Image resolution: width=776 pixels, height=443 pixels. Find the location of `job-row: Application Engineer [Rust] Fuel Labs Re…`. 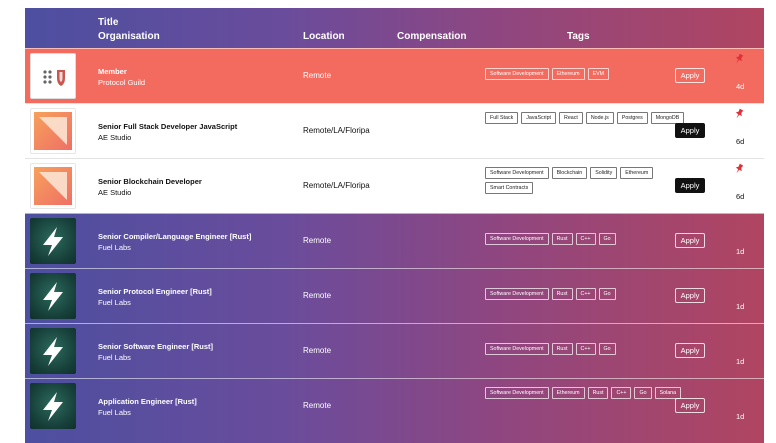

job-row: Application Engineer [Rust] Fuel Labs Re… is located at coordinates (394, 405).